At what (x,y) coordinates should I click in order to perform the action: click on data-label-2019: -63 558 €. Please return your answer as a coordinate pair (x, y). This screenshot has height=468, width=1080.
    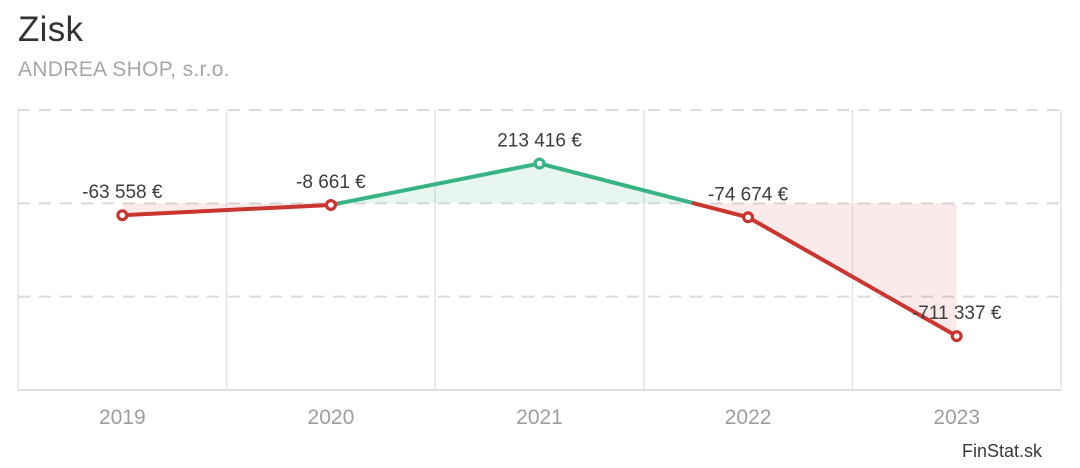
    Looking at the image, I should click on (122, 192).